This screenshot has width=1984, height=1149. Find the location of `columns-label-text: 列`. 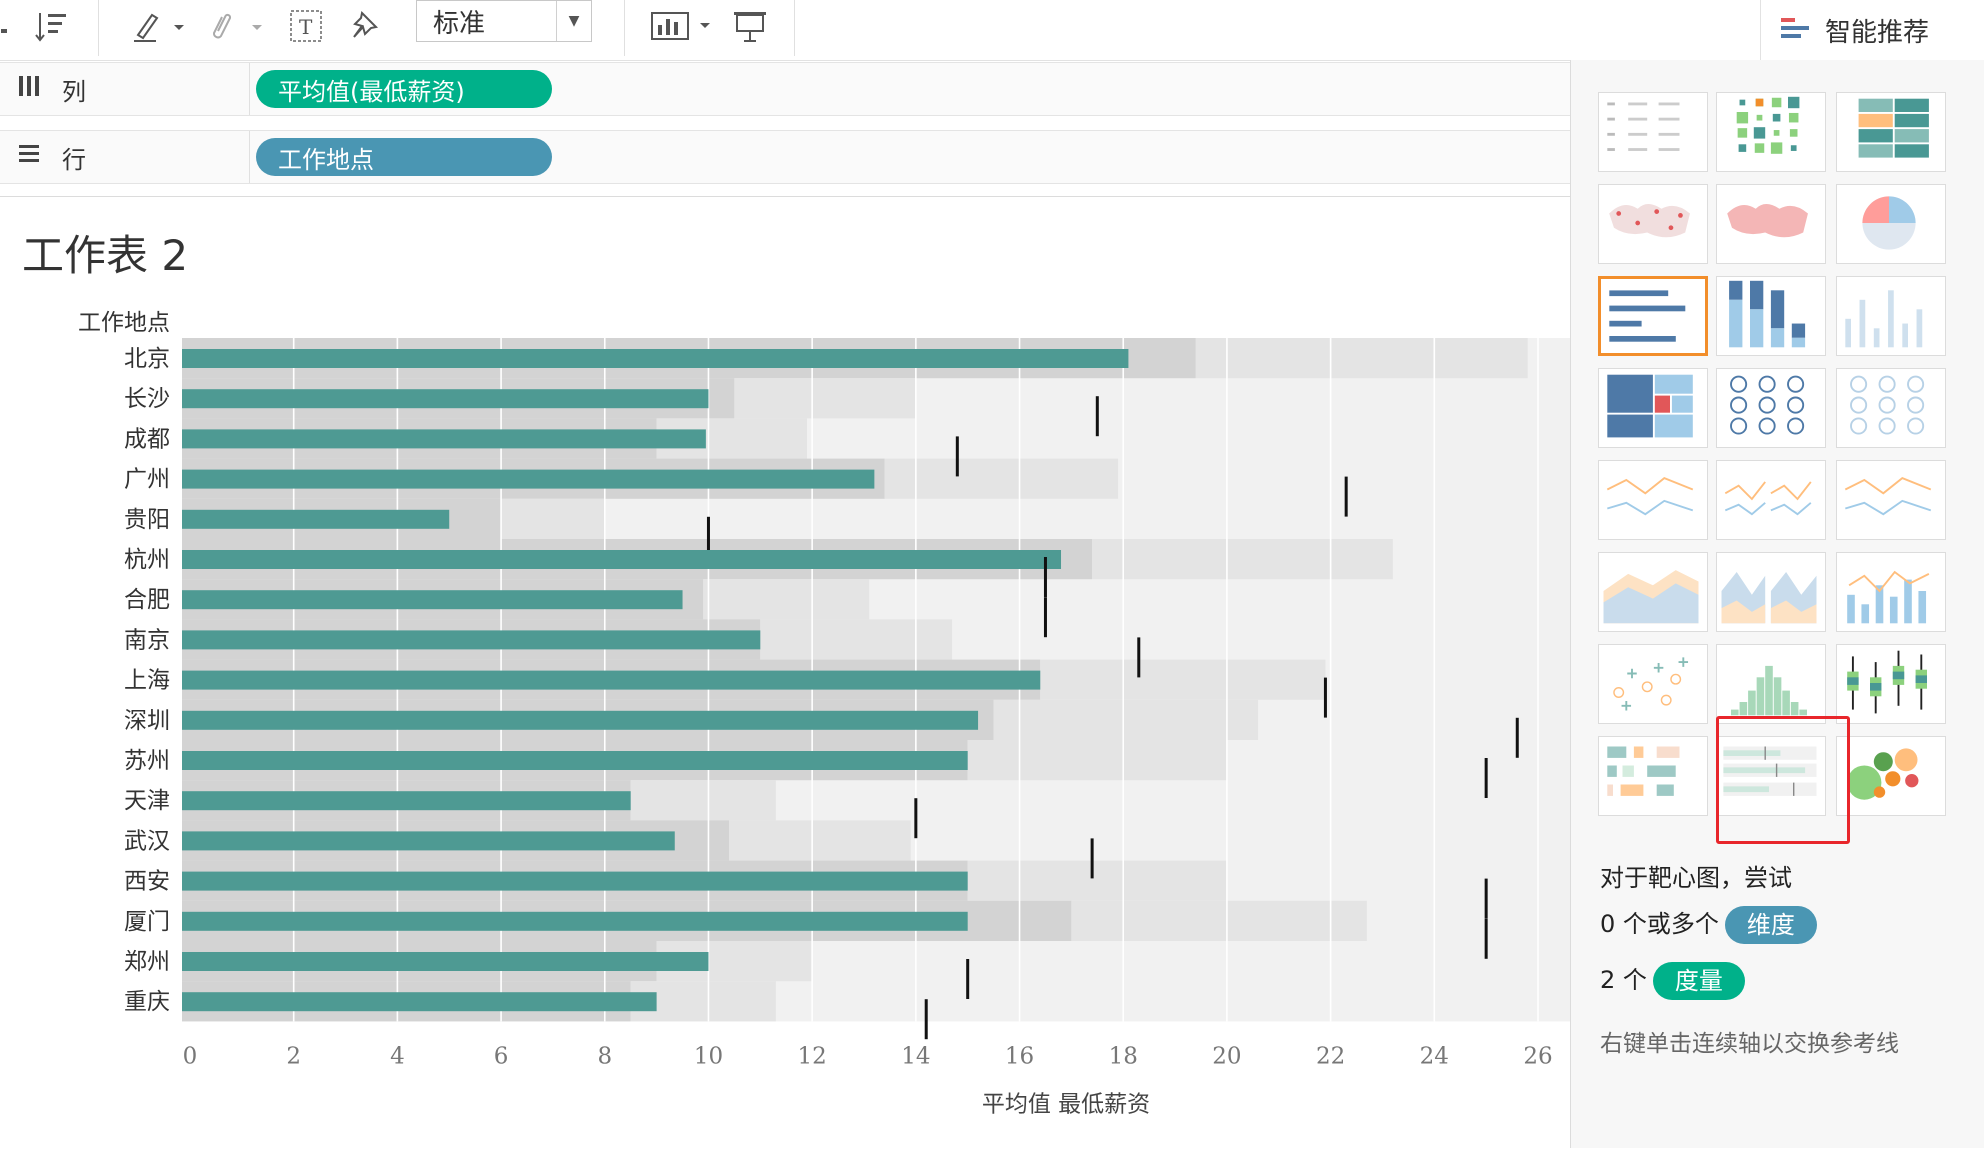

columns-label-text: 列 is located at coordinates (74, 91).